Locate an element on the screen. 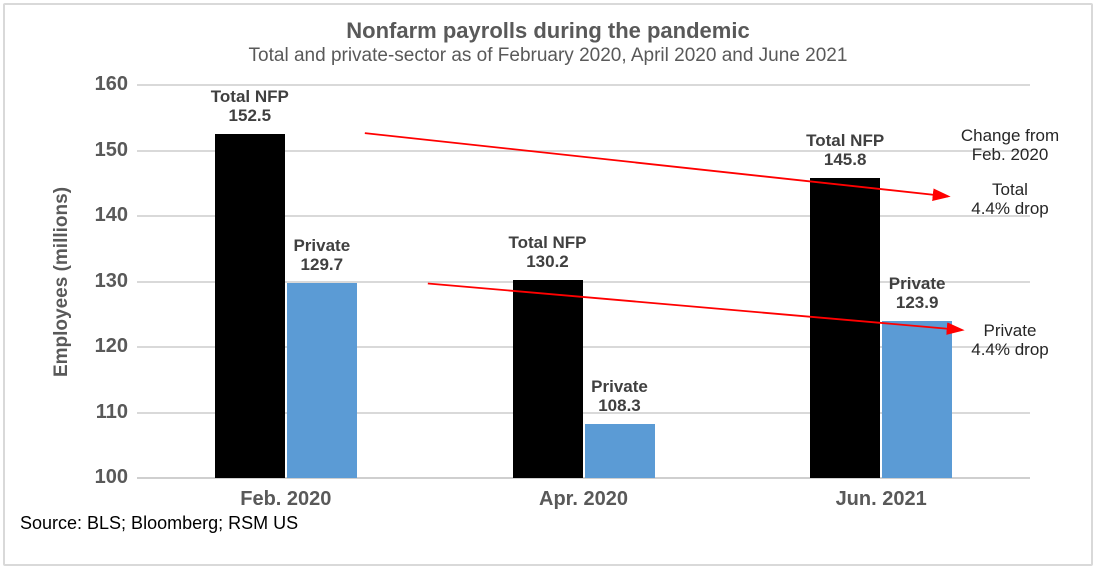 The width and height of the screenshot is (1096, 569). y-axis-tick-label: 130 is located at coordinates (111, 280).